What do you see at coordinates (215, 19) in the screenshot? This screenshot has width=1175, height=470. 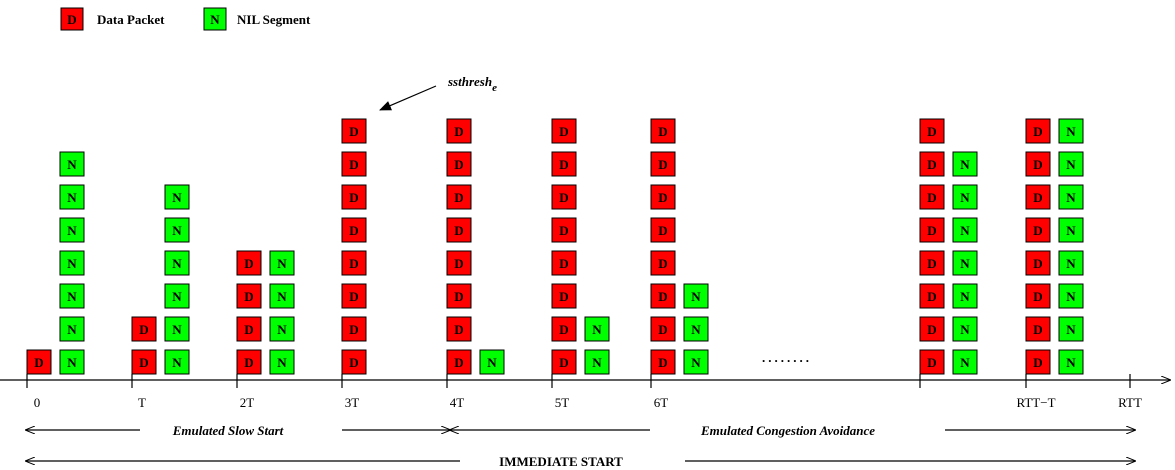 I see `legend-nil-swatch` at bounding box center [215, 19].